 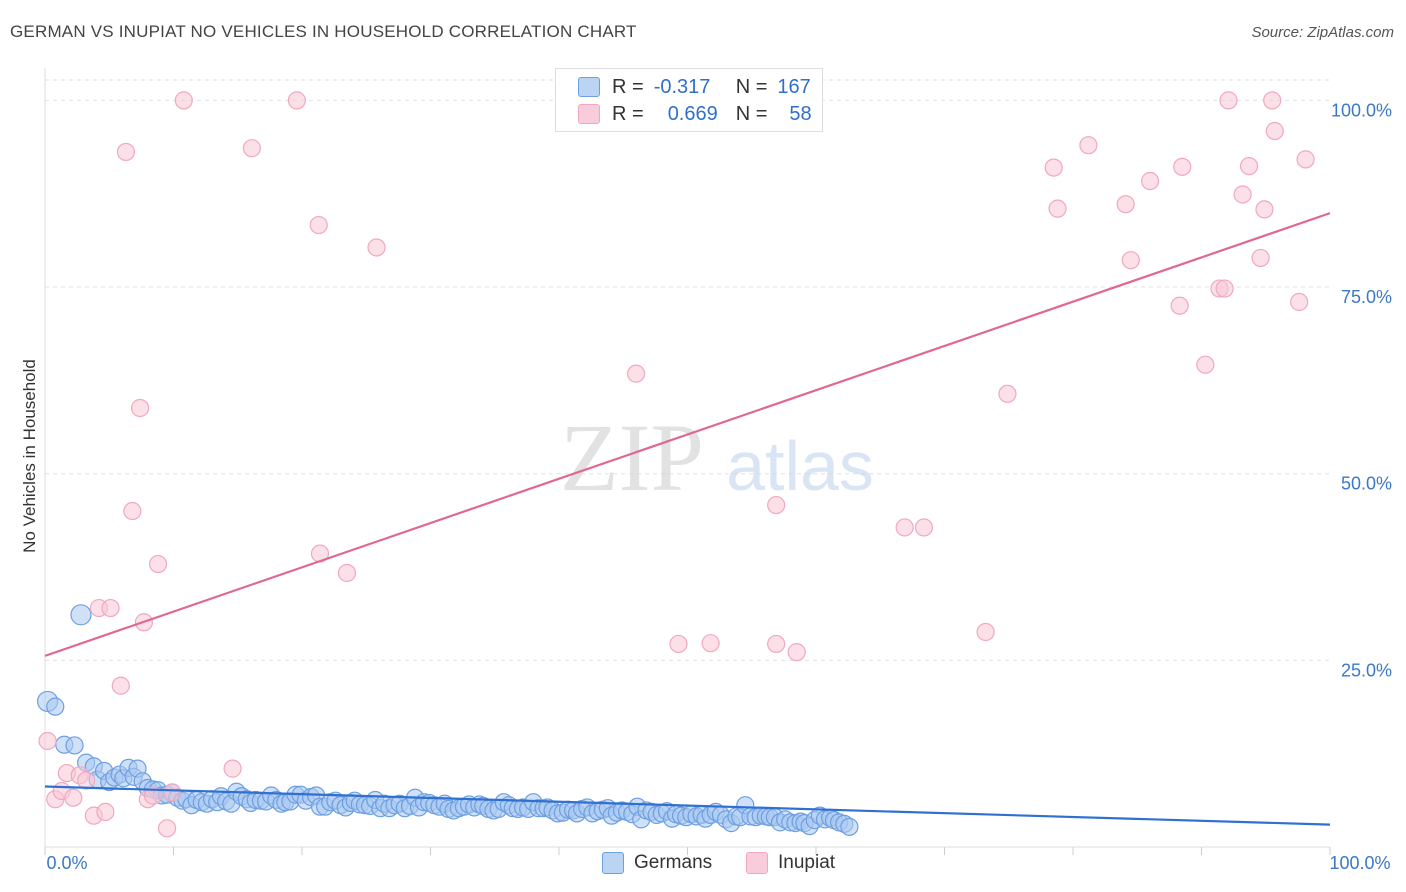 I want to click on source-label: Source: ZipAtlas.com, so click(x=1322, y=32).